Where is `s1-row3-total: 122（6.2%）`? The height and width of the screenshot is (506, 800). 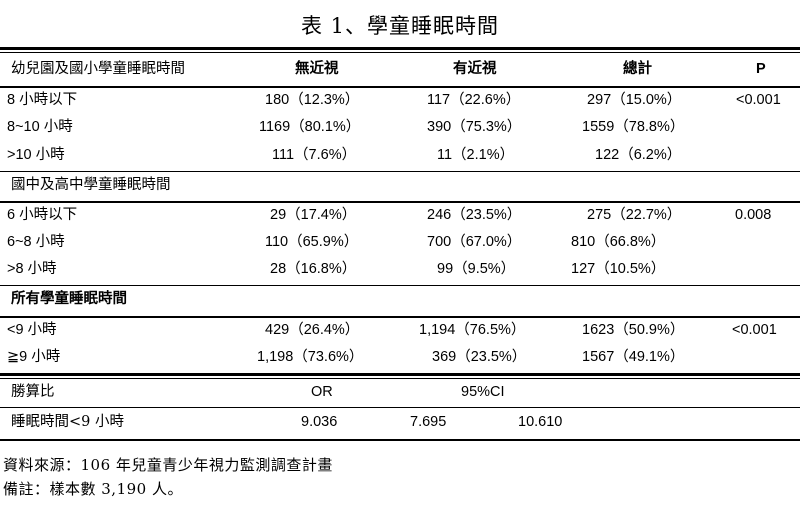
s1-row3-total: 122（6.2%） is located at coordinates (638, 155).